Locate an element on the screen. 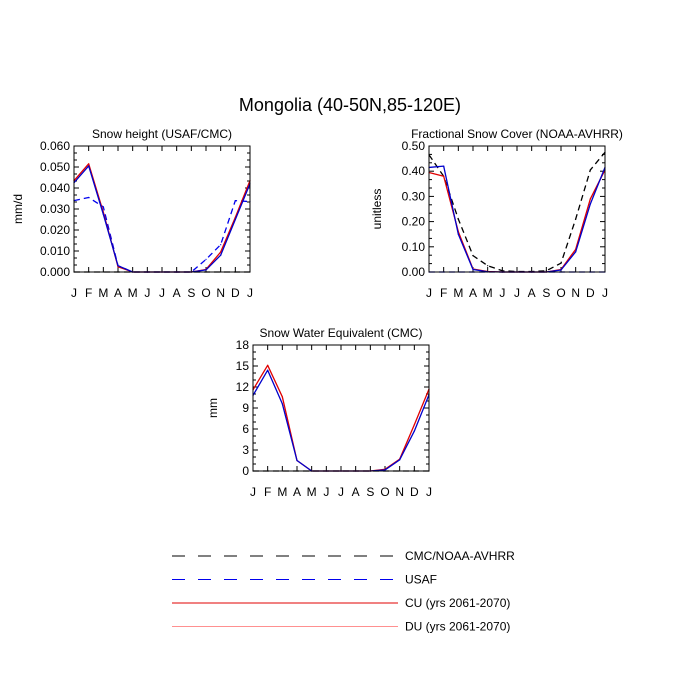 This screenshot has height=700, width=700. y-tick-label: 0 is located at coordinates (245, 471).